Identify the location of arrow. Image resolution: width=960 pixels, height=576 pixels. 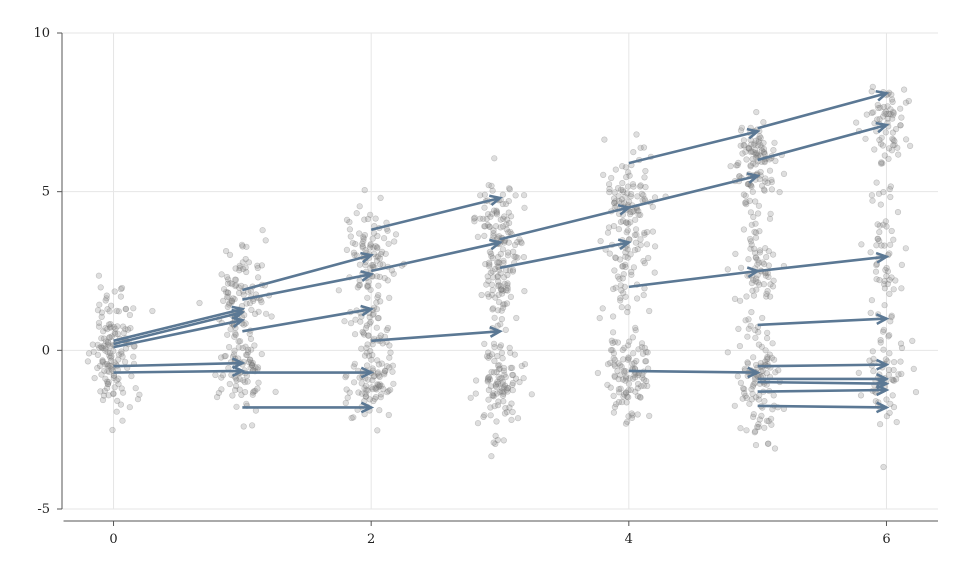
(179, 327).